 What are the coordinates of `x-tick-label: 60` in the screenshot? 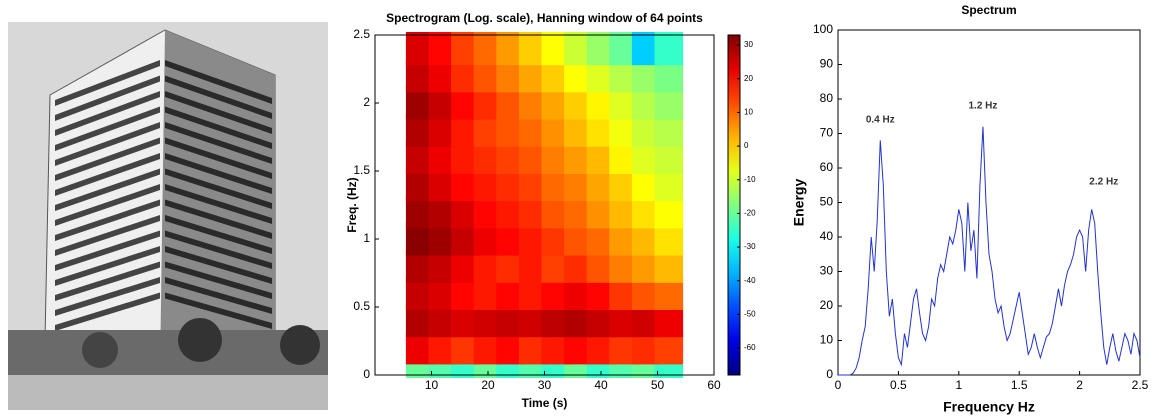 It's located at (714, 385).